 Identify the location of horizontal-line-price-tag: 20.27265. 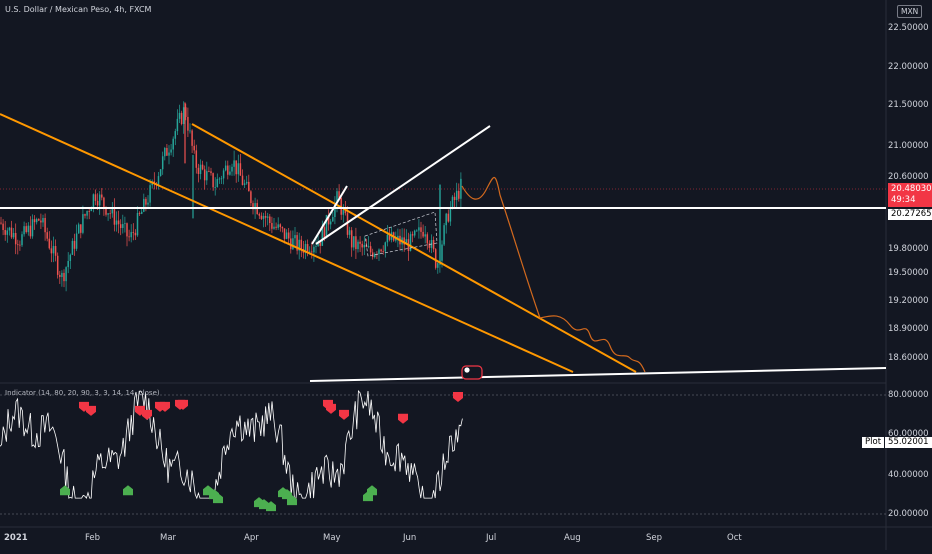
(910, 214).